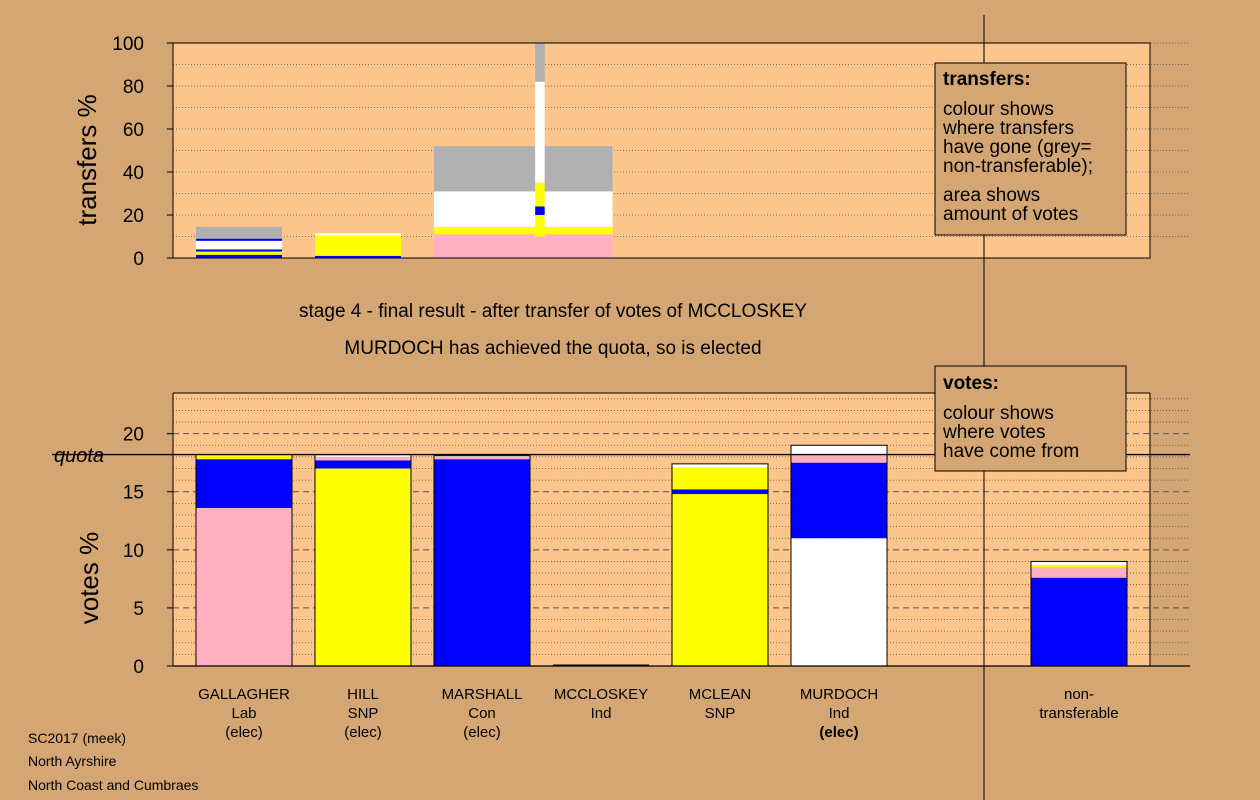 The width and height of the screenshot is (1260, 800). Describe the element at coordinates (243, 713) in the screenshot. I see `candidate-party: Lab` at that location.